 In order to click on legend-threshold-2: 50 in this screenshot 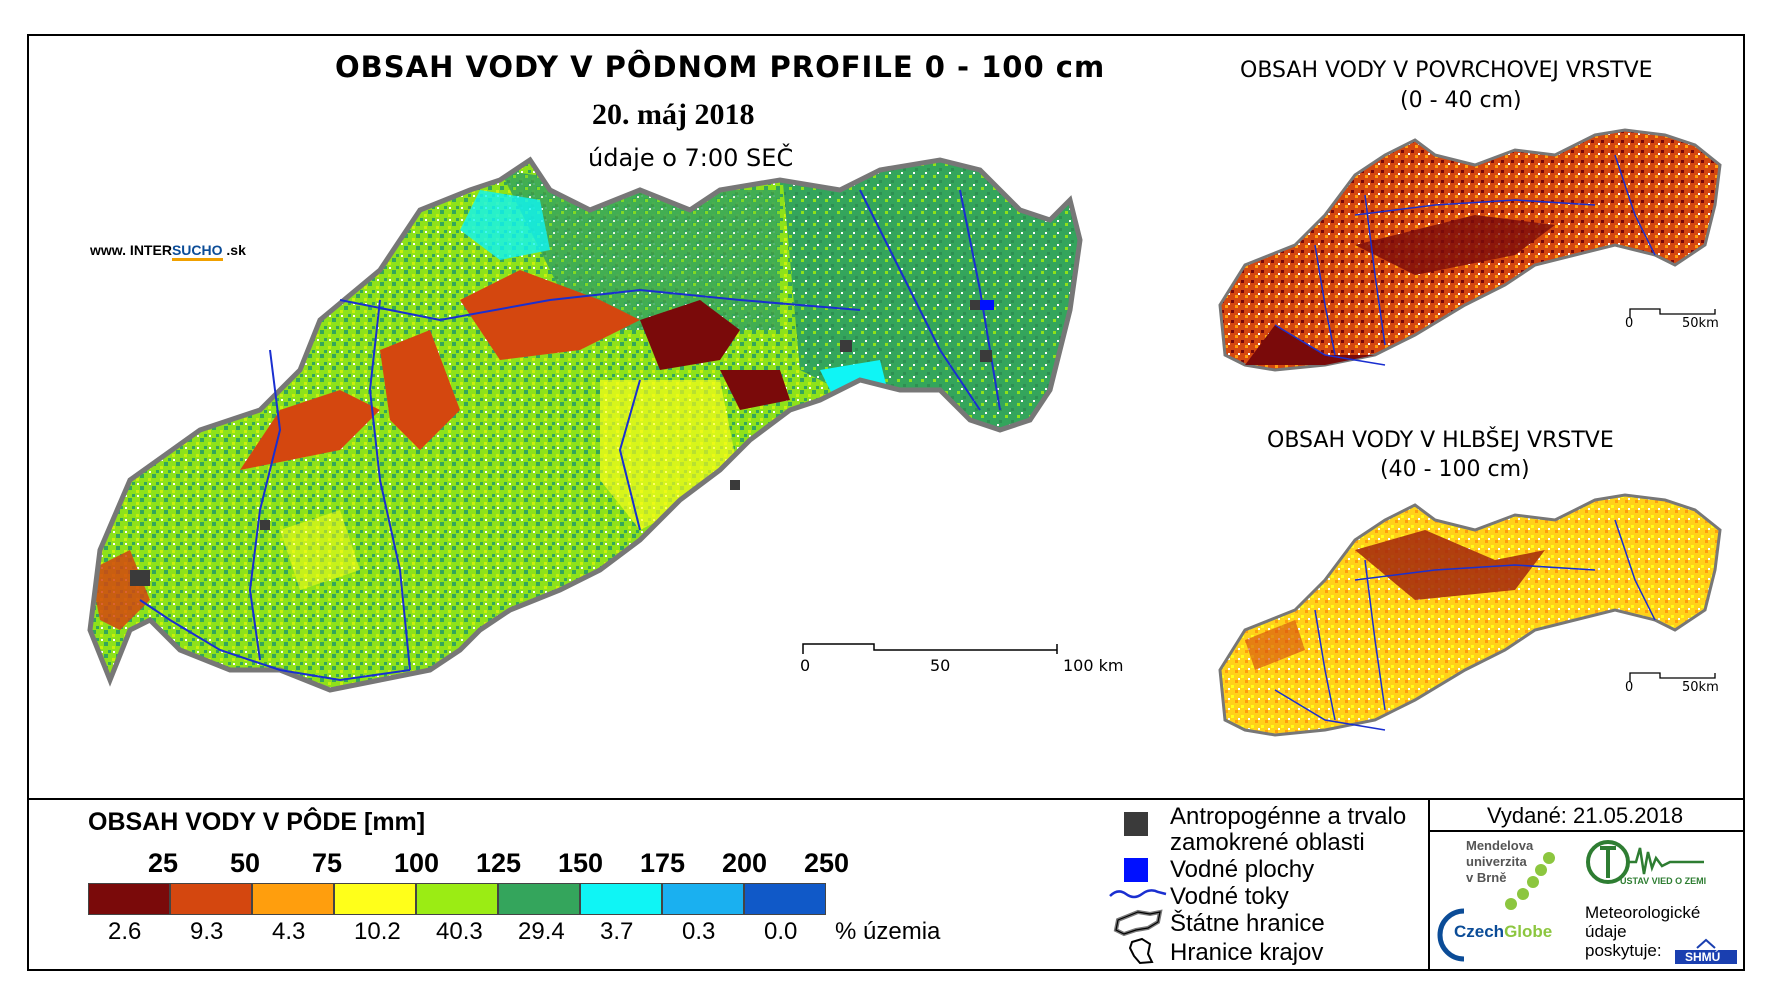, I will do `click(245, 863)`.